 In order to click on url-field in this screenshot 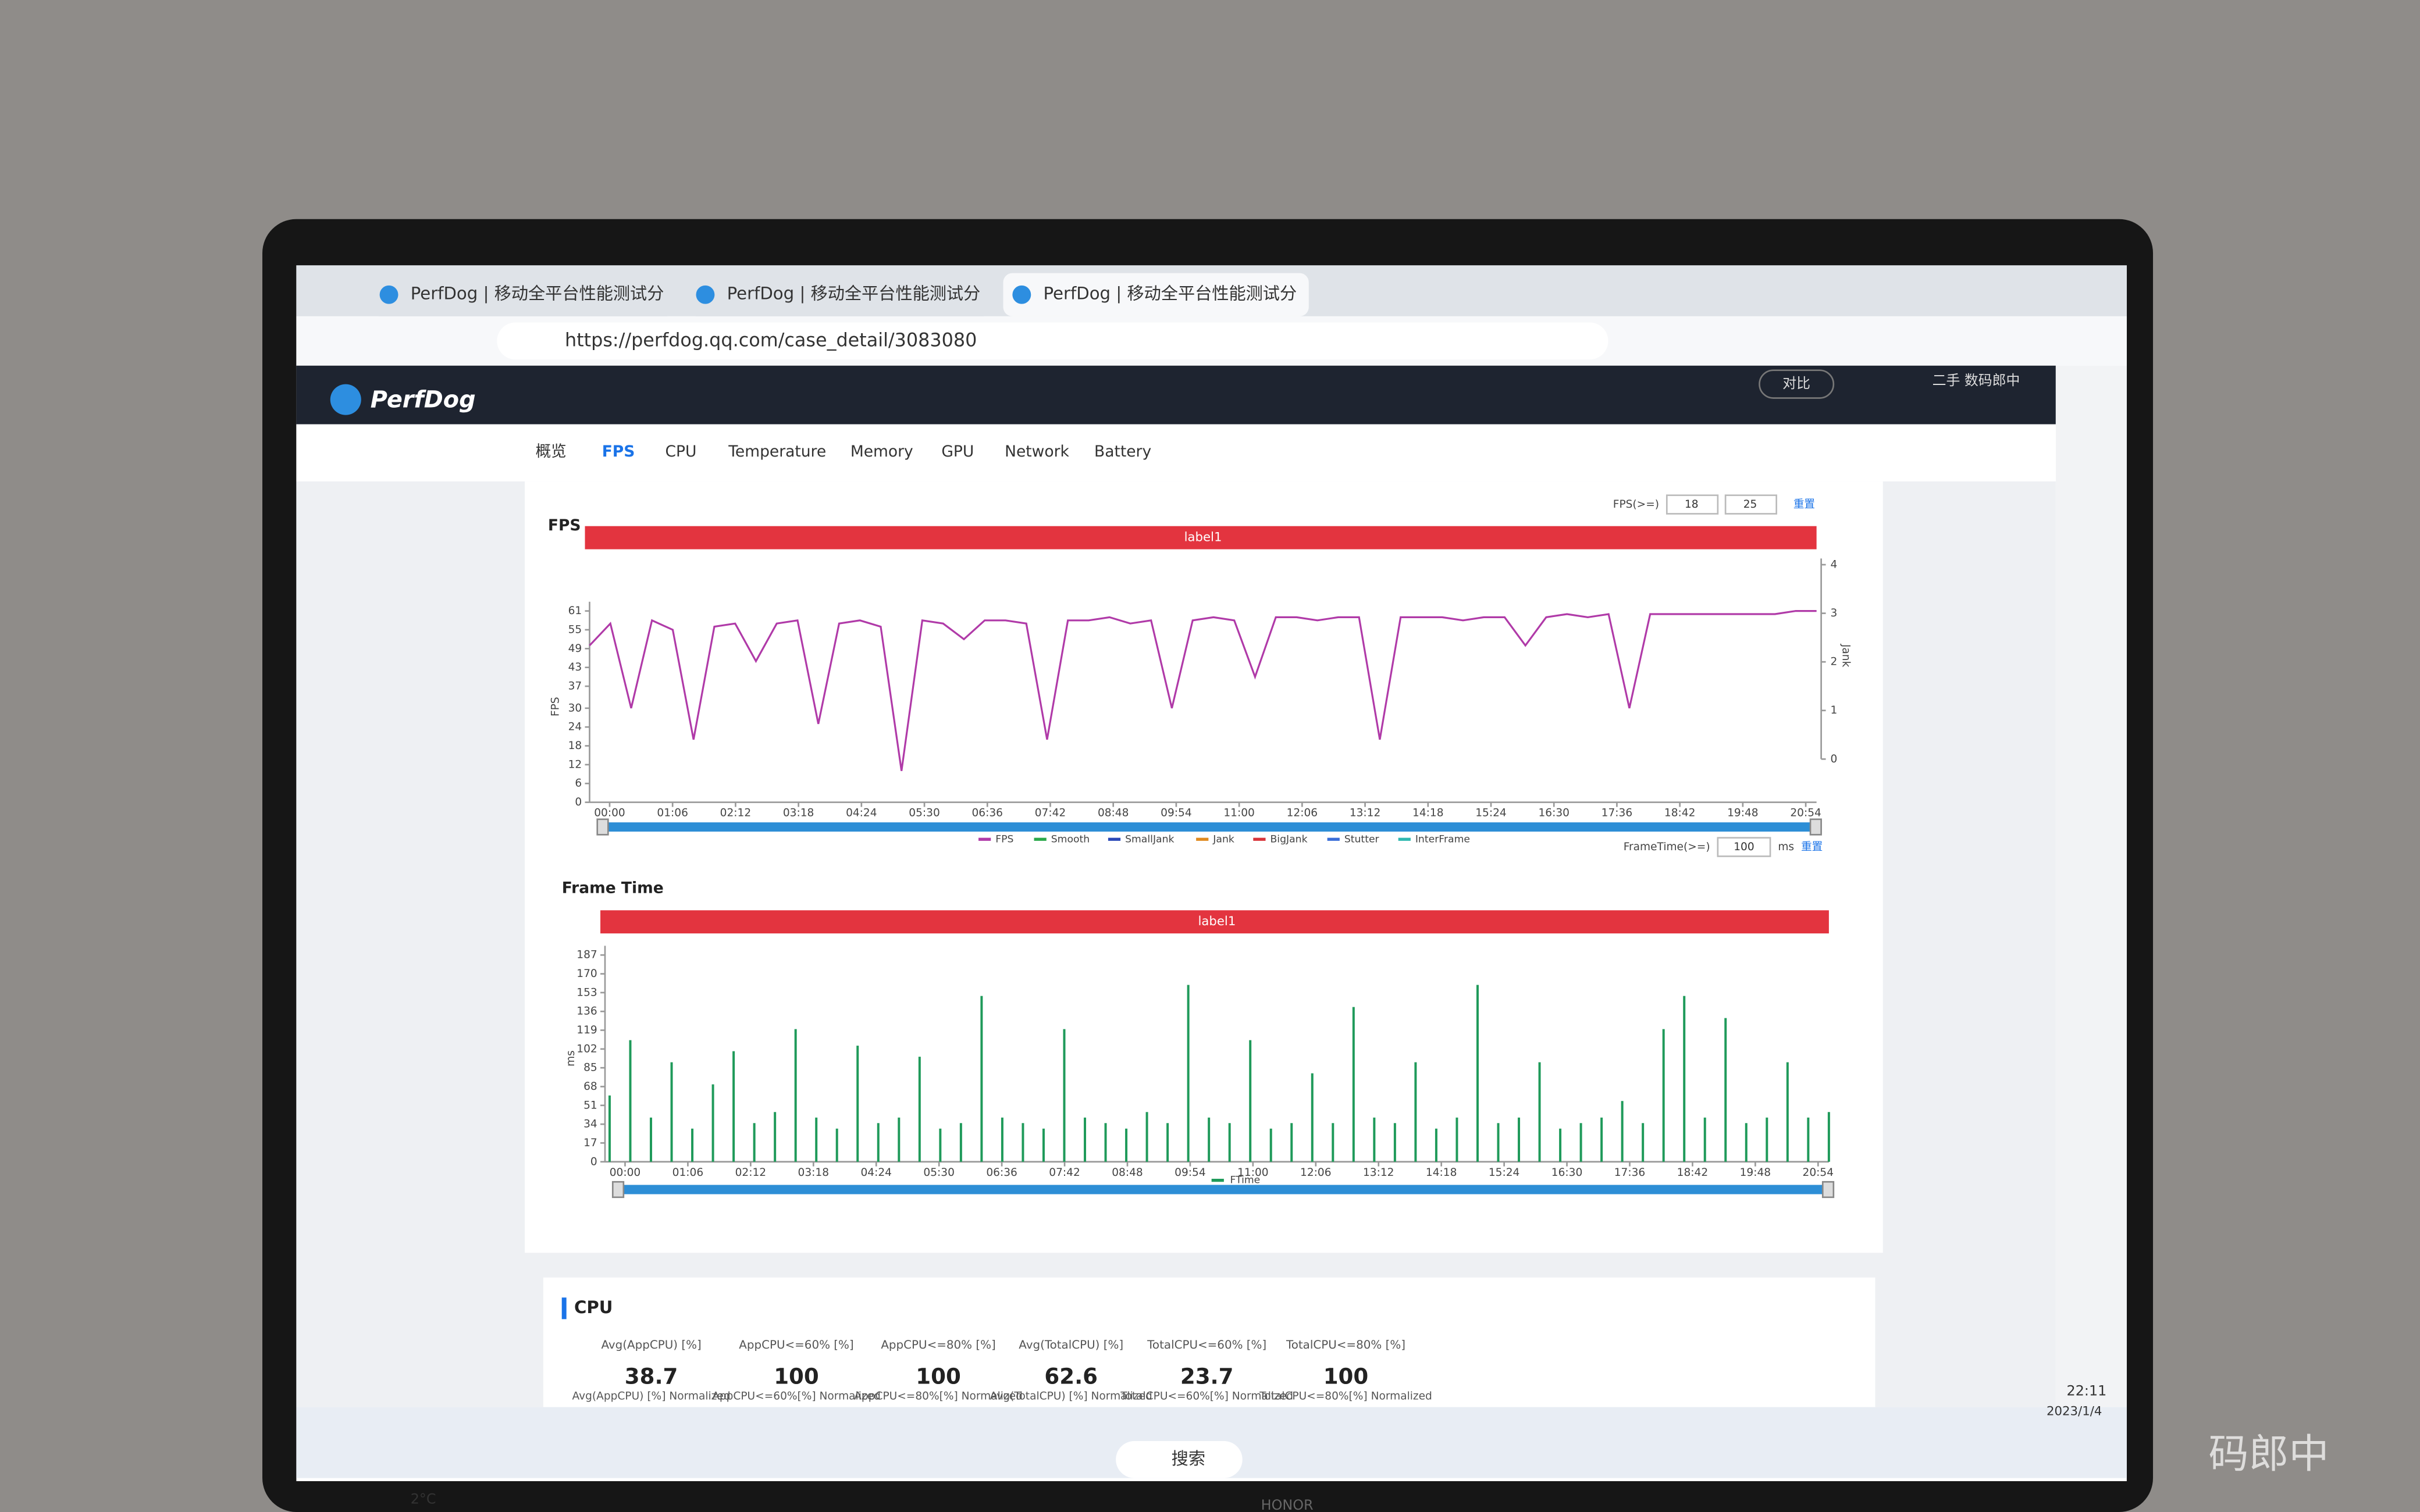, I will do `click(1053, 341)`.